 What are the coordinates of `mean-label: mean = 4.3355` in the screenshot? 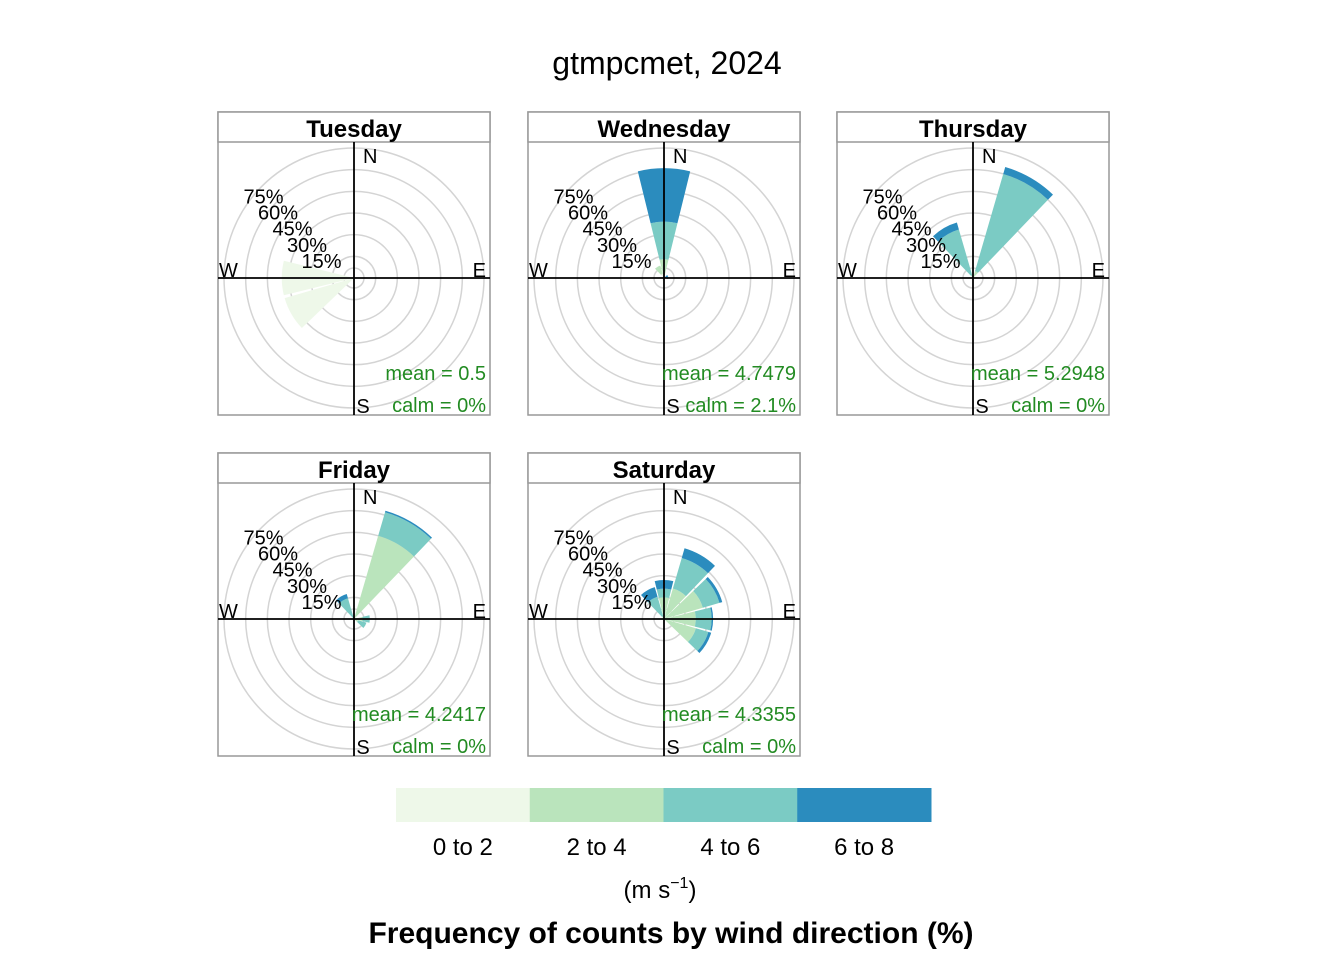 It's located at (729, 715).